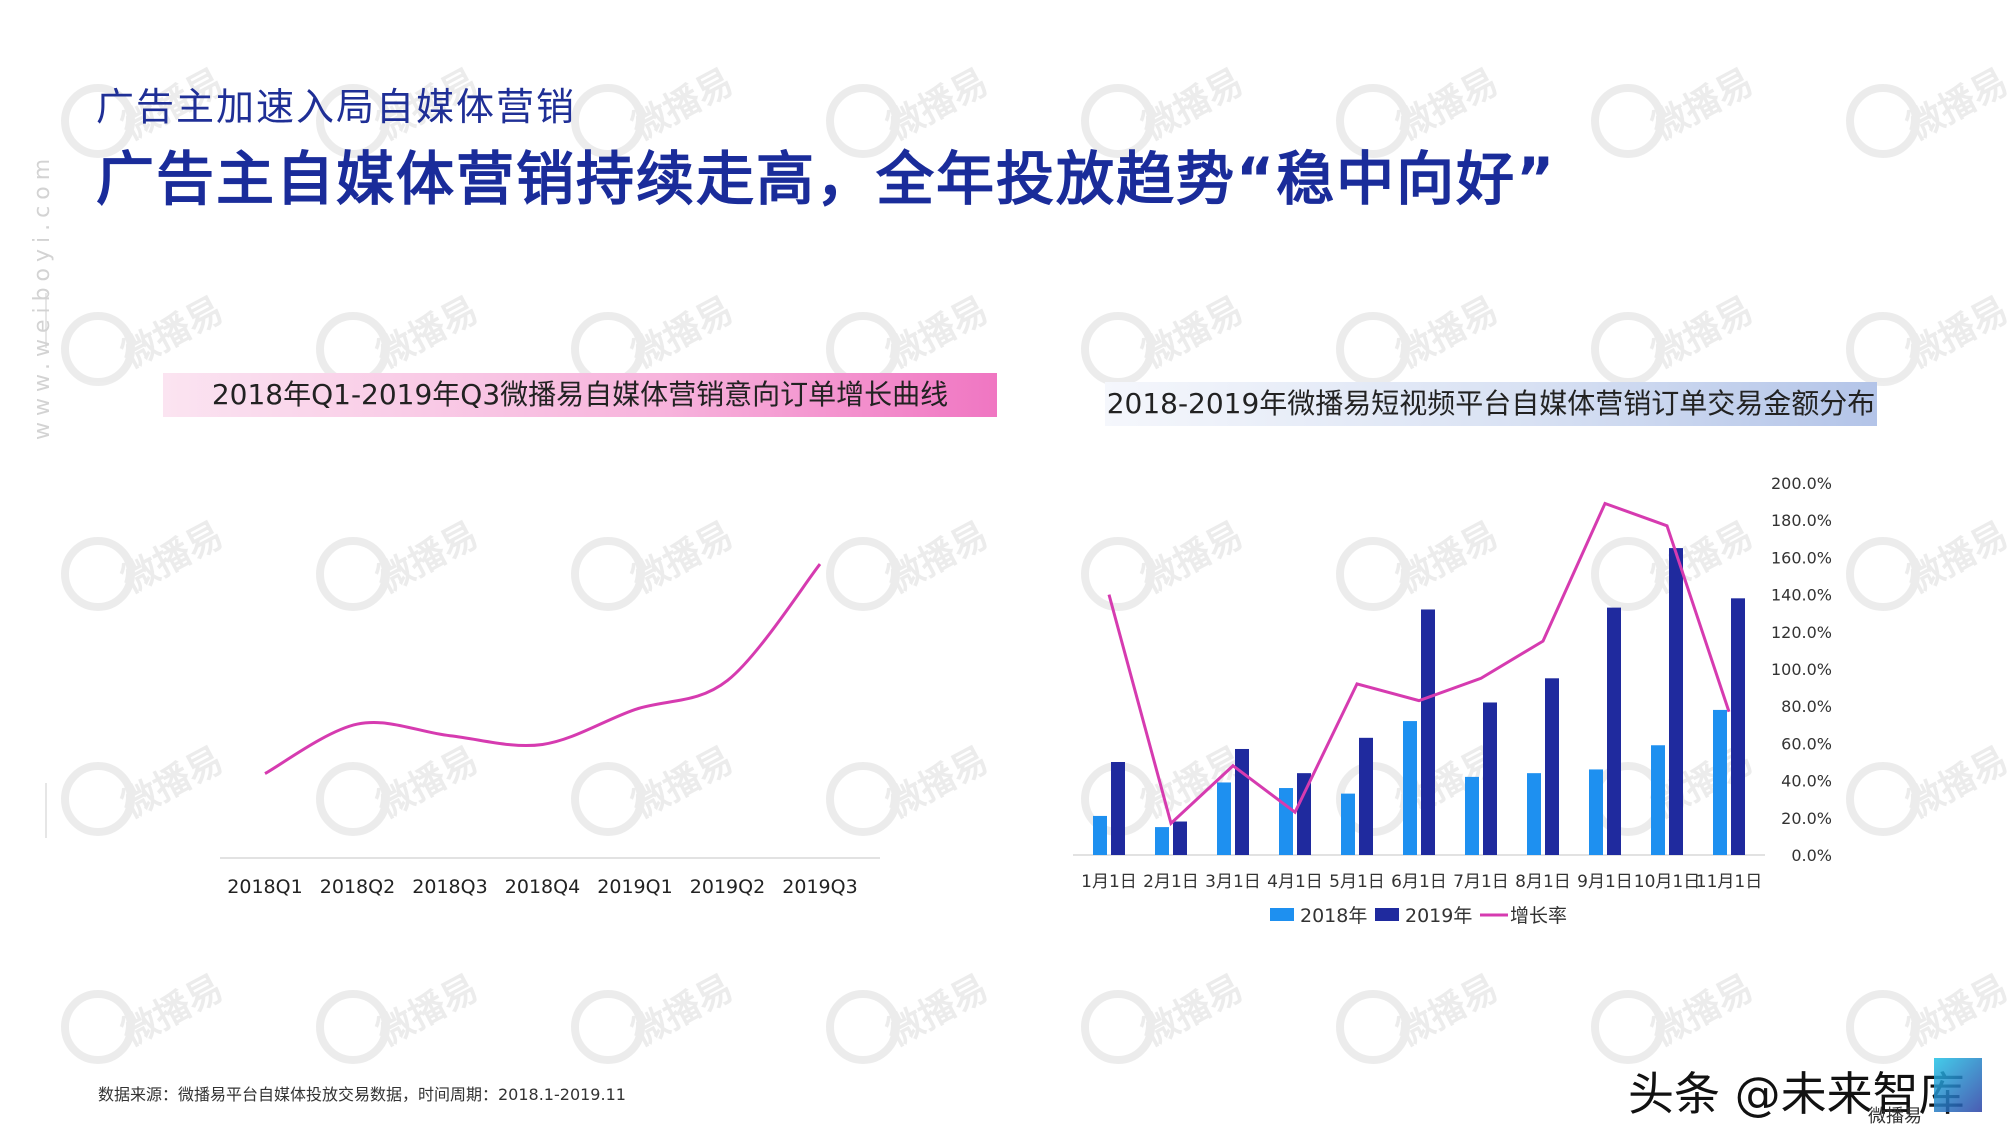  I want to click on x-tick-label: 2018Q1, so click(264, 887).